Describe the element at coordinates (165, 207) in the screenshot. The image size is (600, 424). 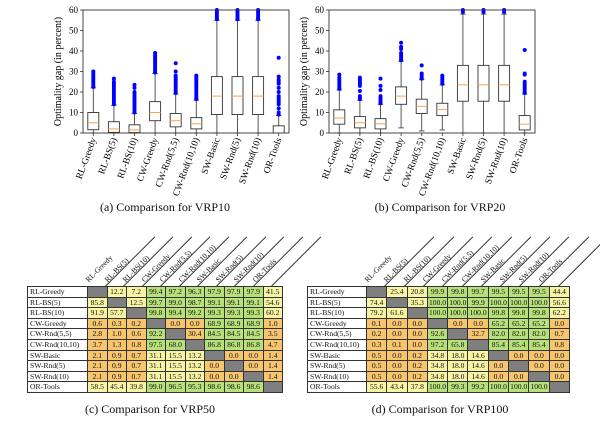
I see `caption-a: (a) Comparison for VRP10` at that location.